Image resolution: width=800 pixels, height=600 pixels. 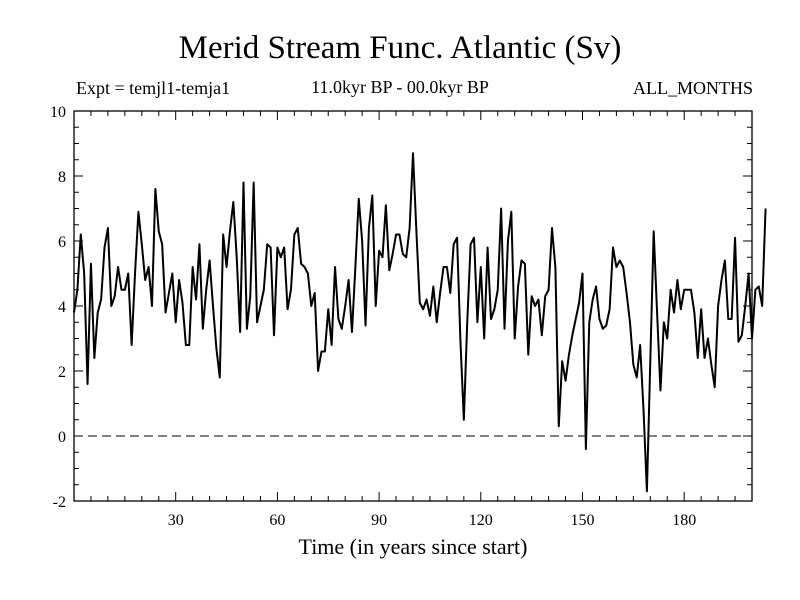 I want to click on months-label: ALL_MONTHS, so click(x=693, y=88).